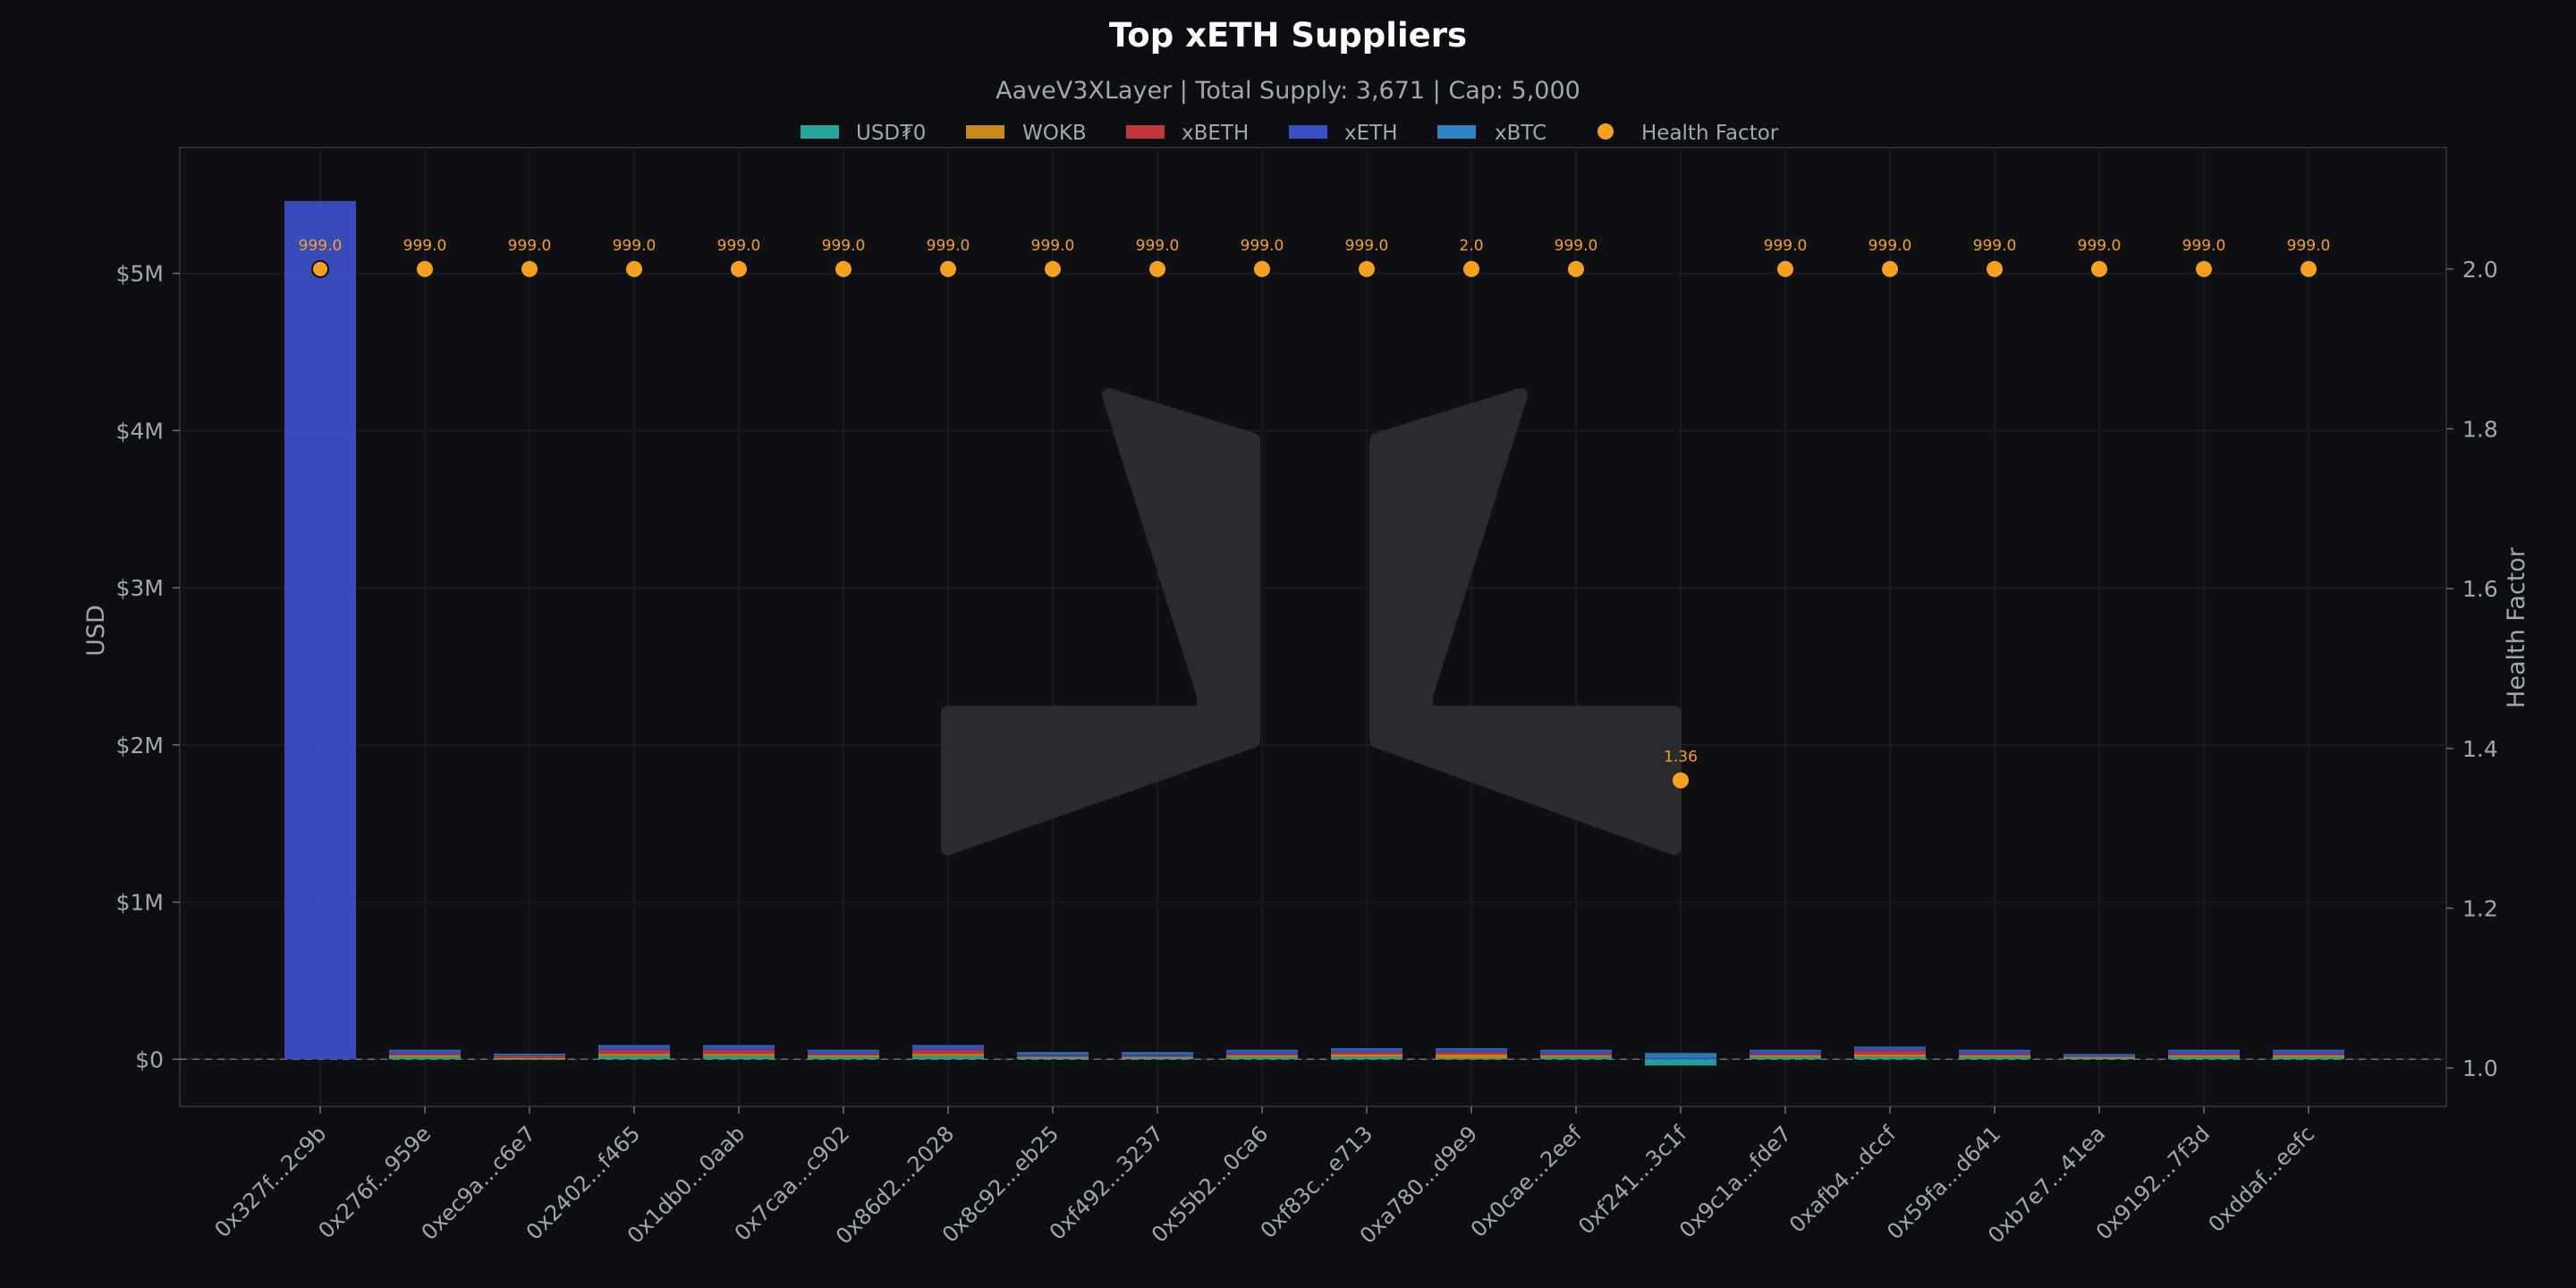 The image size is (2576, 1288). What do you see at coordinates (2480, 589) in the screenshot?
I see `y2-tick-label-3: 1.6` at bounding box center [2480, 589].